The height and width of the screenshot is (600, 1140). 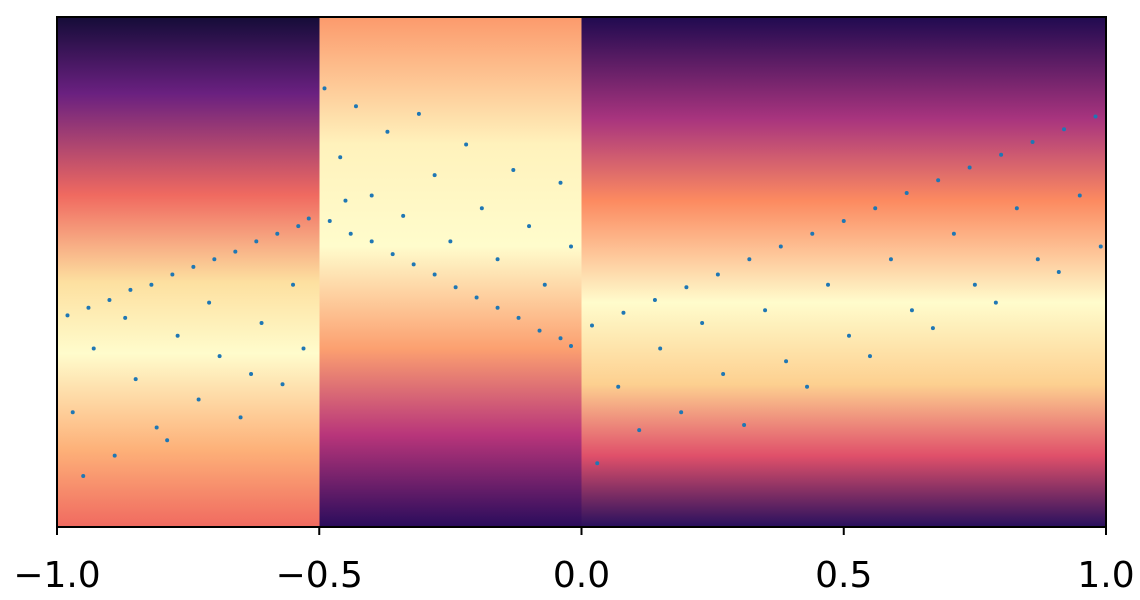 What do you see at coordinates (581, 575) in the screenshot?
I see `x-tick-label: 0.0` at bounding box center [581, 575].